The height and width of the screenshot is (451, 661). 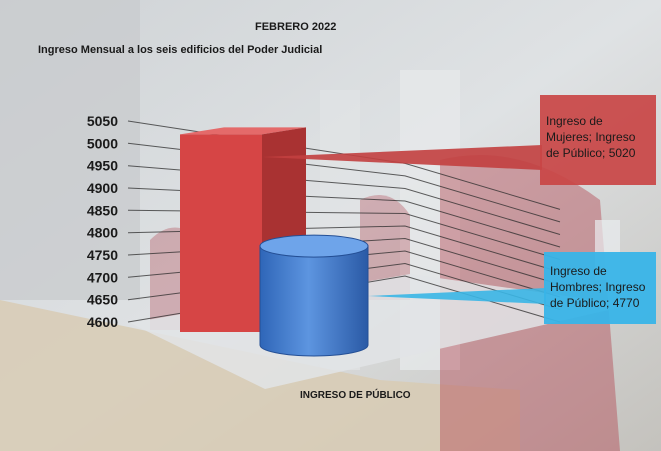 What do you see at coordinates (591, 153) in the screenshot?
I see `data-label-mujeres-line: de Público; 5020` at bounding box center [591, 153].